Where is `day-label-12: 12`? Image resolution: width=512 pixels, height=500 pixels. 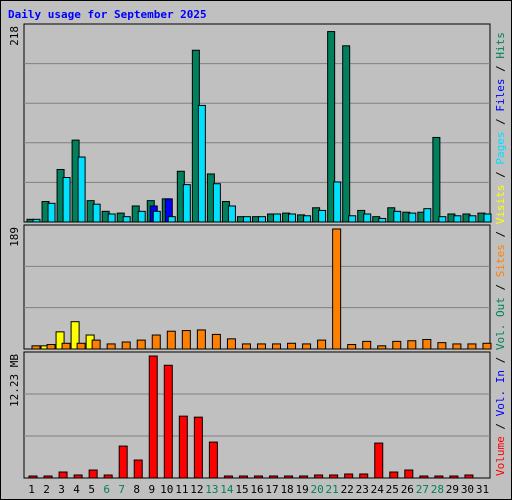
day-label-12: 12 is located at coordinates (196, 489).